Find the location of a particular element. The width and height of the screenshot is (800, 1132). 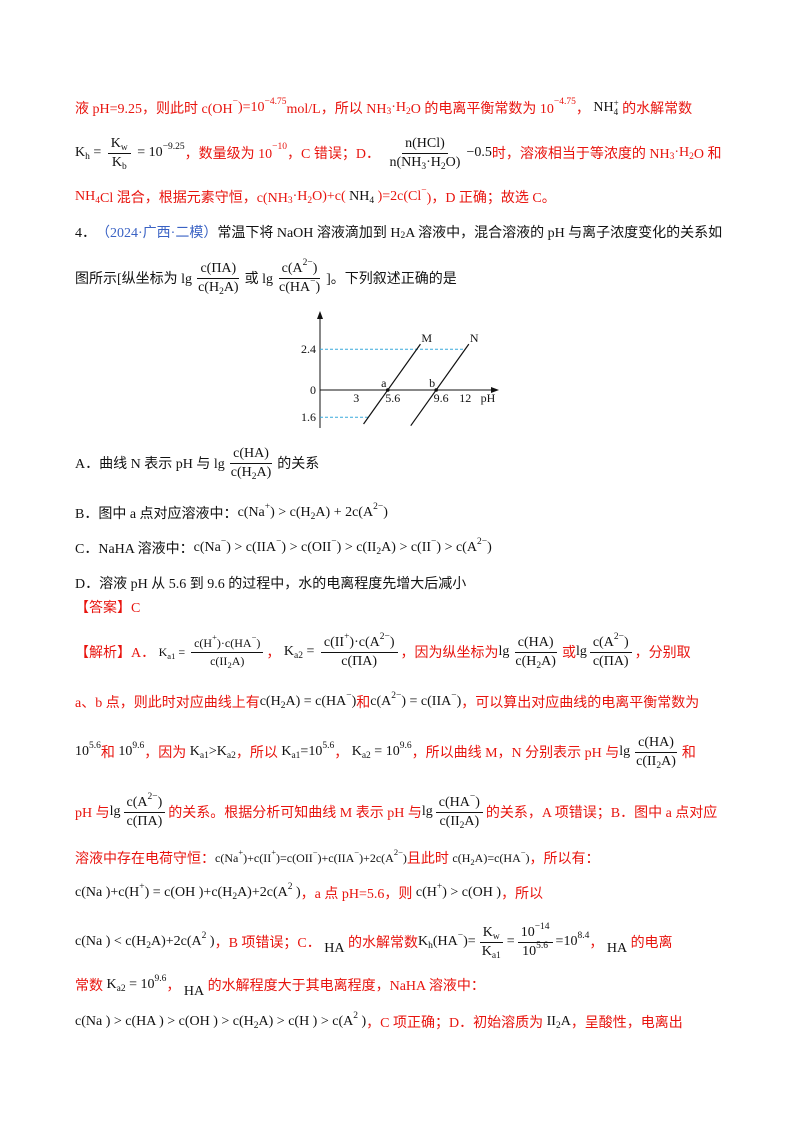

text-run: lg is located at coordinates (625, 751).